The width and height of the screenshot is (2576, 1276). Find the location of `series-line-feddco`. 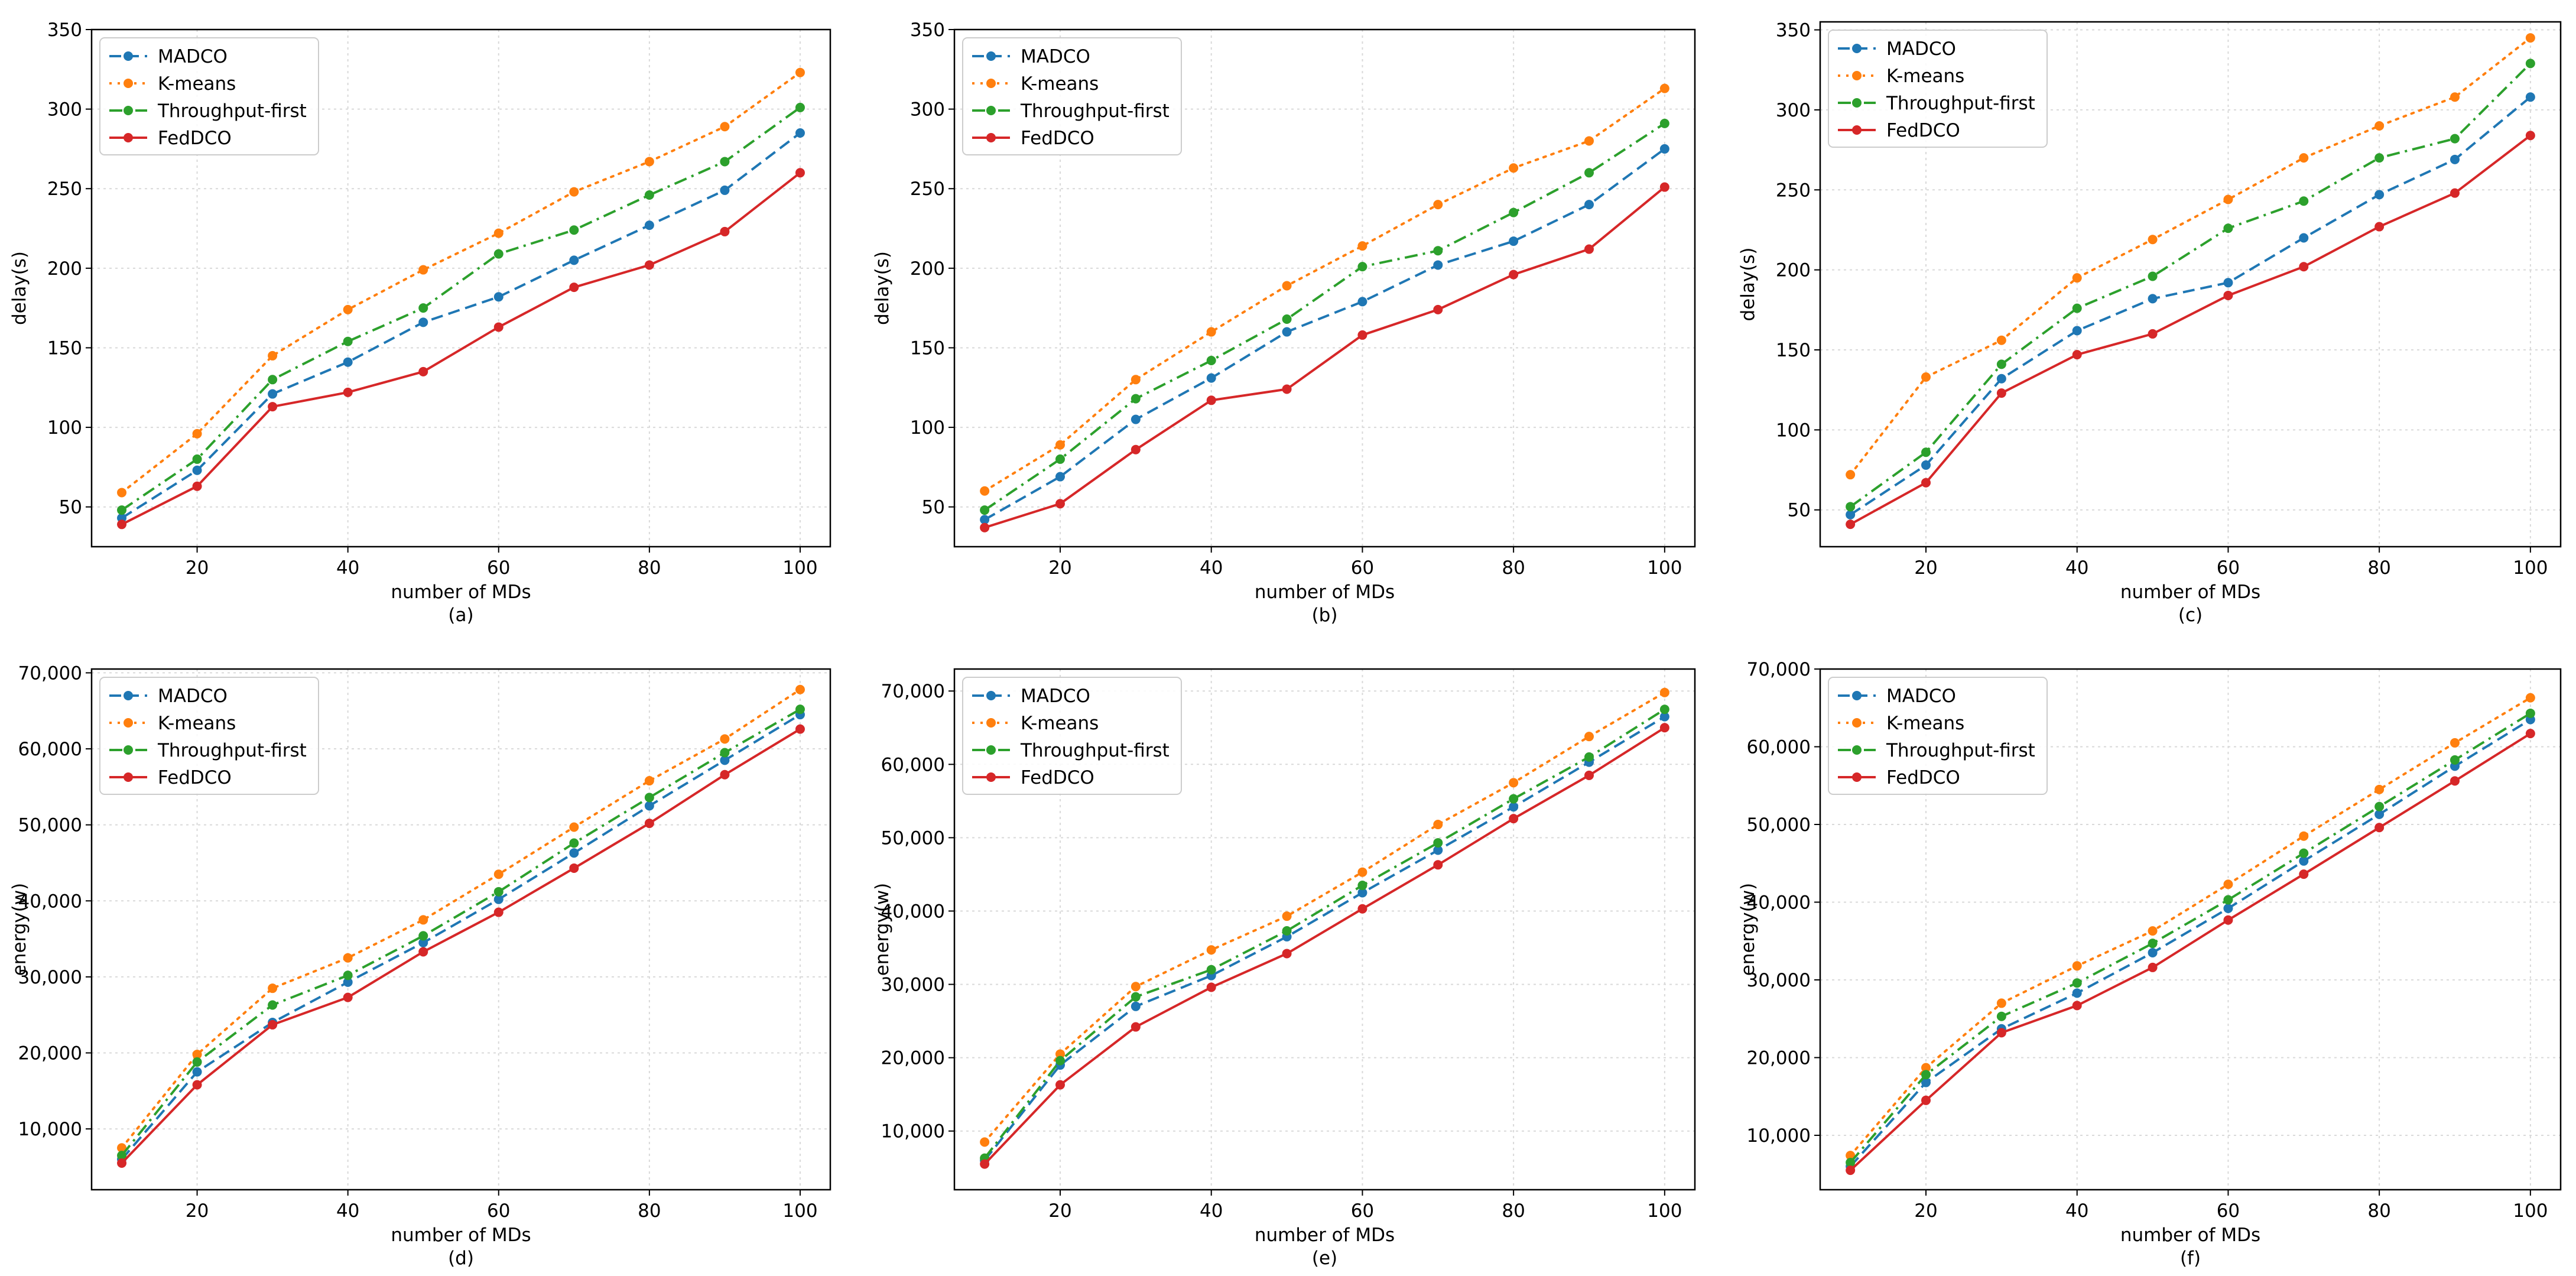

series-line-feddco is located at coordinates (461, 946).